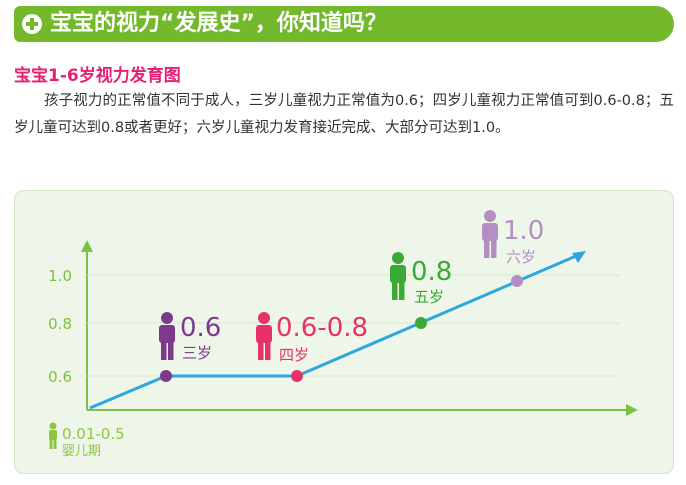 The height and width of the screenshot is (485, 686). I want to click on stage-age-6: 六岁, so click(521, 257).